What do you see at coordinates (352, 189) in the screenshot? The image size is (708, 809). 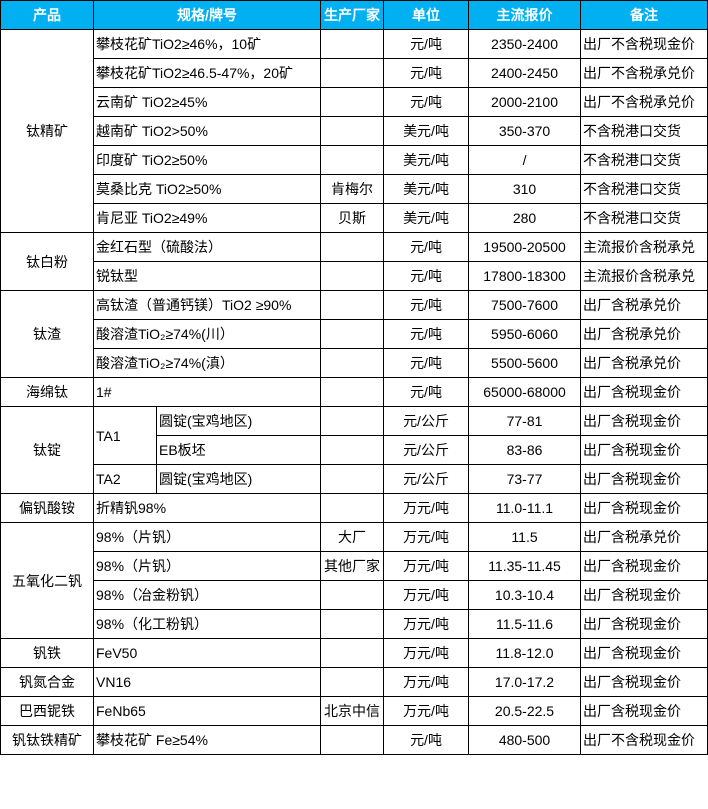 I see `maker-cell: 肯梅尔` at bounding box center [352, 189].